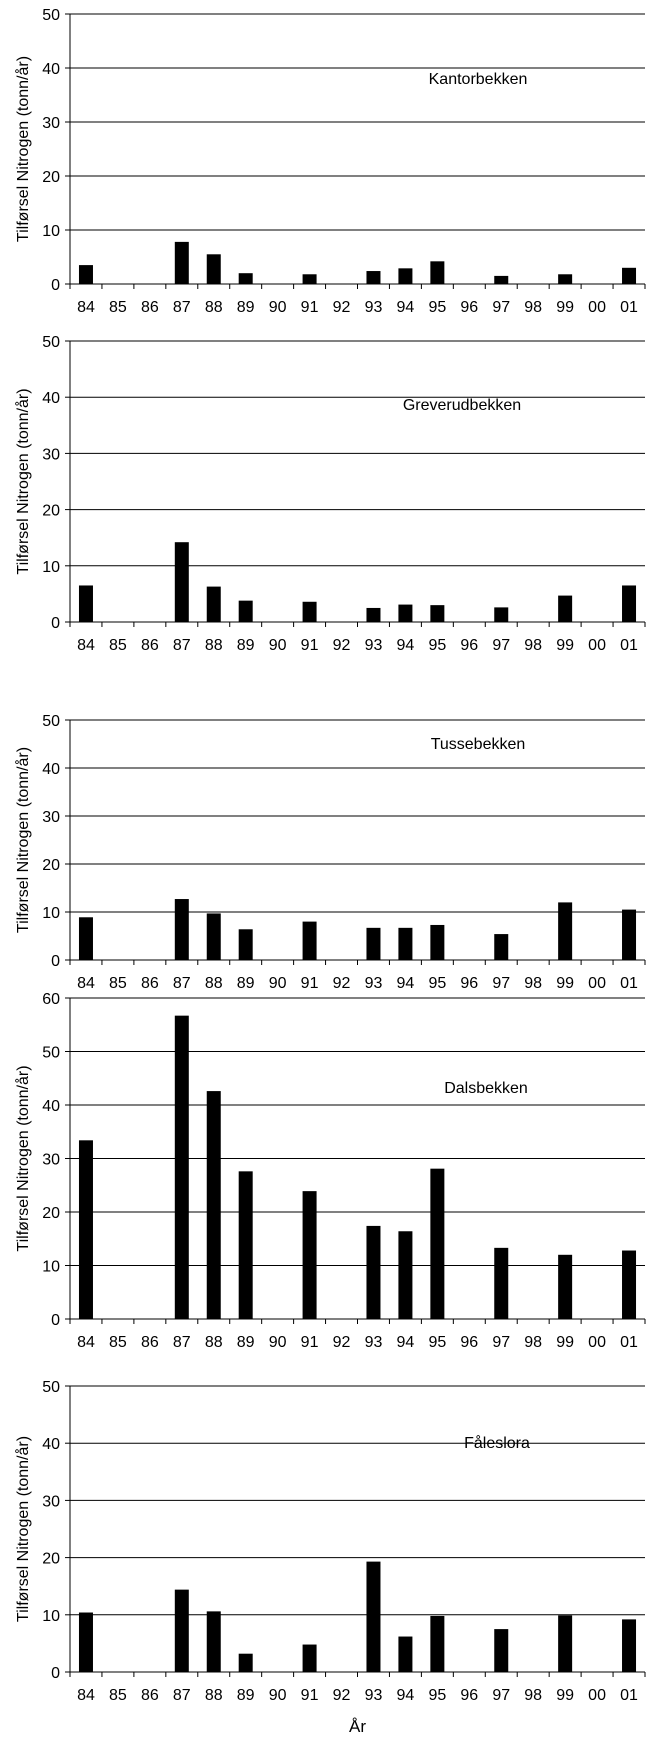 The height and width of the screenshot is (1744, 650). I want to click on x-tick-label: 85, so click(118, 307).